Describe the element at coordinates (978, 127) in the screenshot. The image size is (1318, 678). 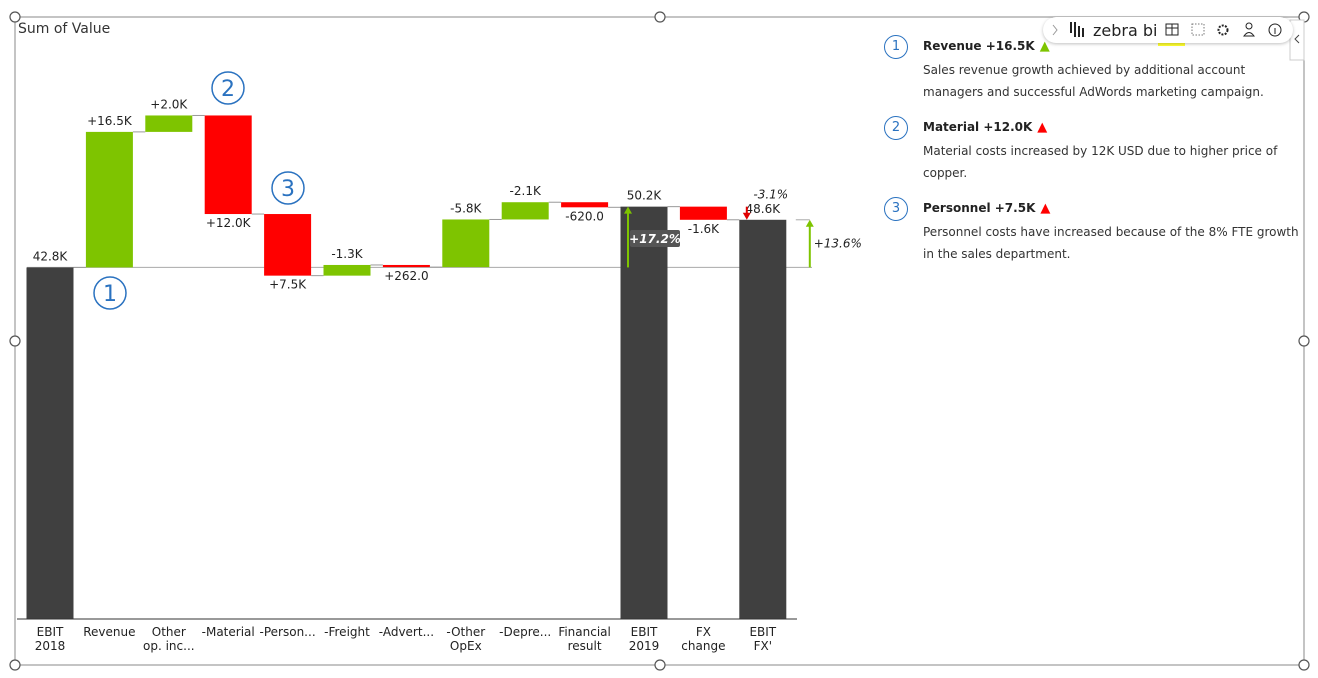
I see `comment-title: Material +12.0K` at that location.